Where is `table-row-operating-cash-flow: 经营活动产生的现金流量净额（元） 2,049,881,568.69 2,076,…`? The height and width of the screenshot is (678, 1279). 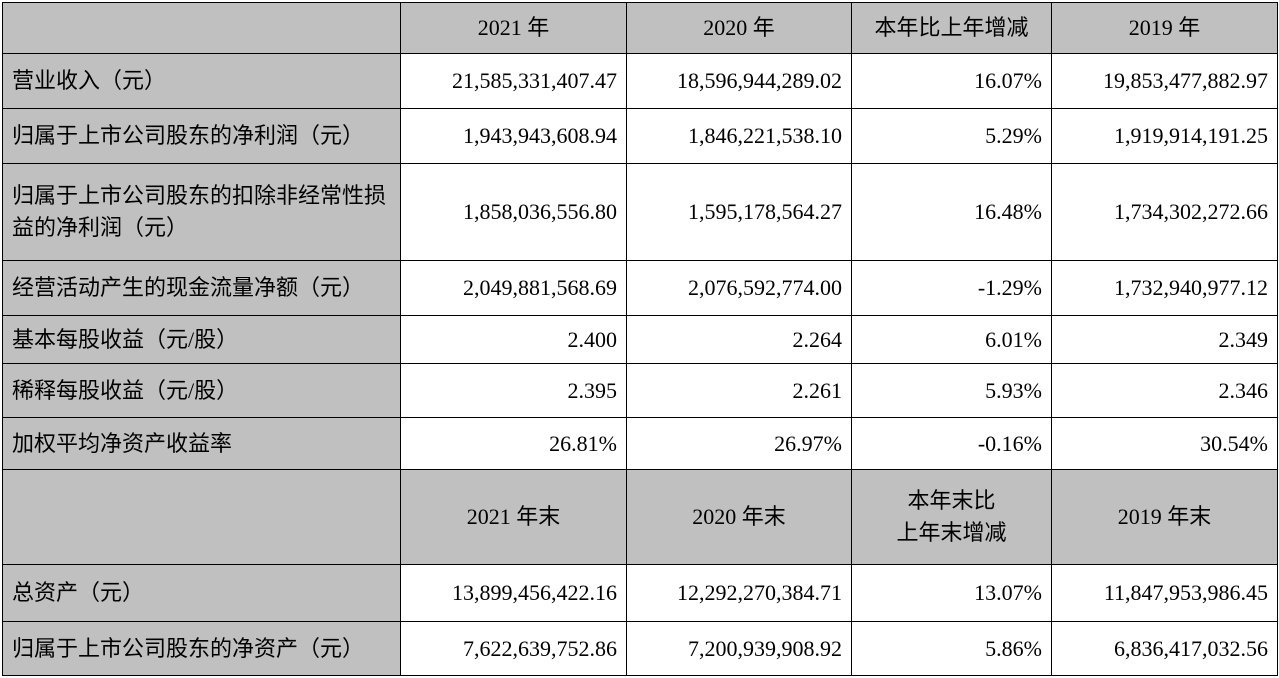 table-row-operating-cash-flow: 经营活动产生的现金流量净额（元） 2,049,881,568.69 2,076,… is located at coordinates (640, 288).